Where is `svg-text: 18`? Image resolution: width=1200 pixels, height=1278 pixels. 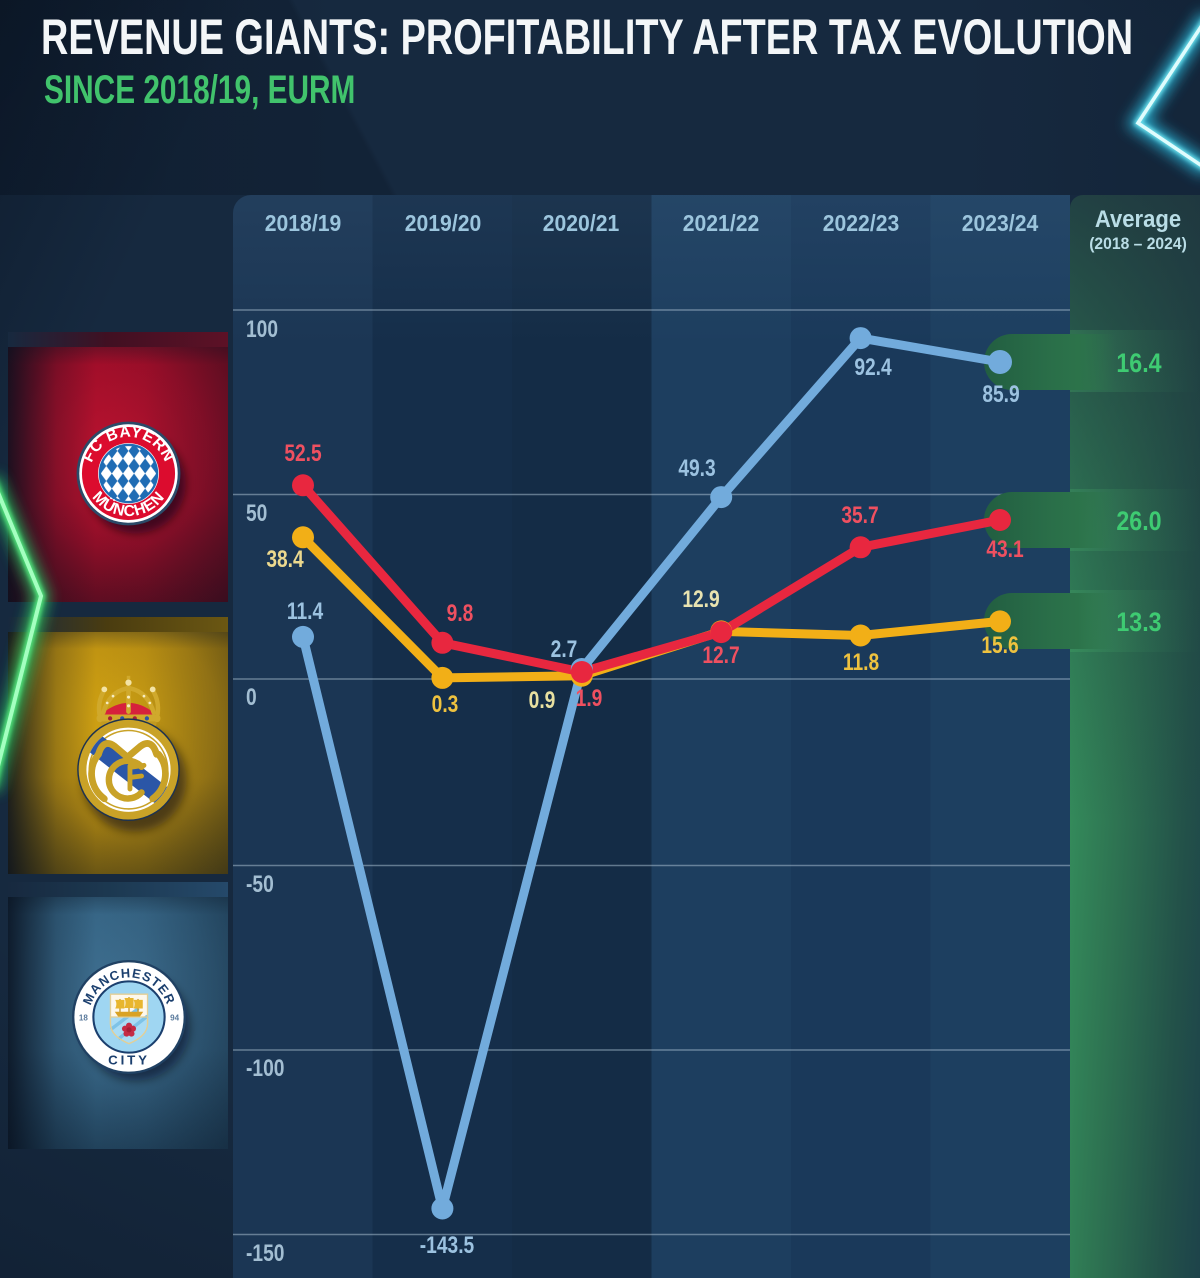
svg-text: 18 is located at coordinates (83, 1017).